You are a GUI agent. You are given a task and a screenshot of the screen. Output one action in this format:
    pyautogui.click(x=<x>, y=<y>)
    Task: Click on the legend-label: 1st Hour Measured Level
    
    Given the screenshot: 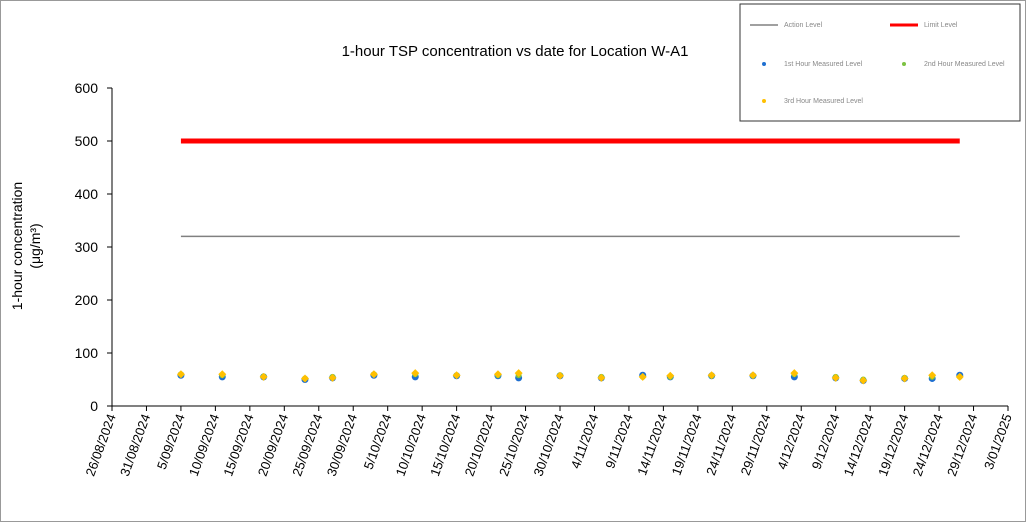 What is the action you would take?
    pyautogui.click(x=823, y=64)
    